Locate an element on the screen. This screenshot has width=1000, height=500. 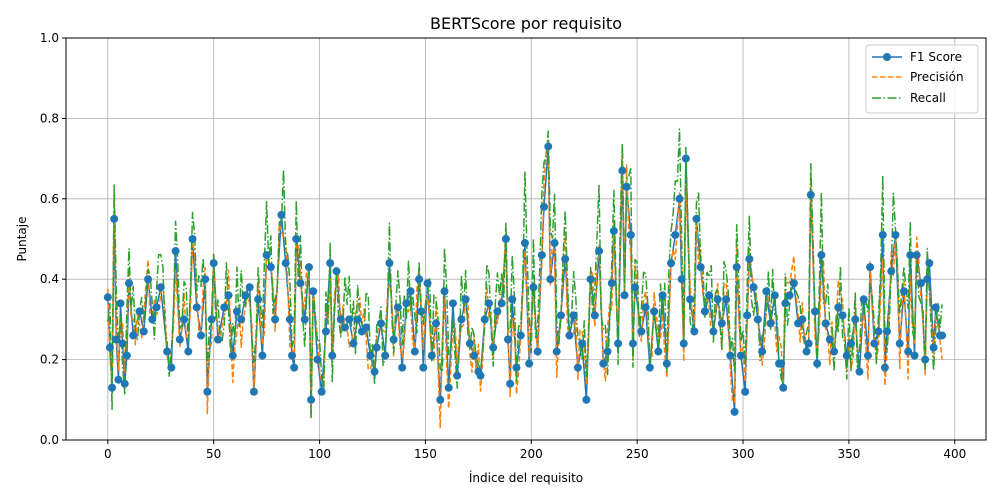
y-tick-label: 1.0 is located at coordinates (49, 38).